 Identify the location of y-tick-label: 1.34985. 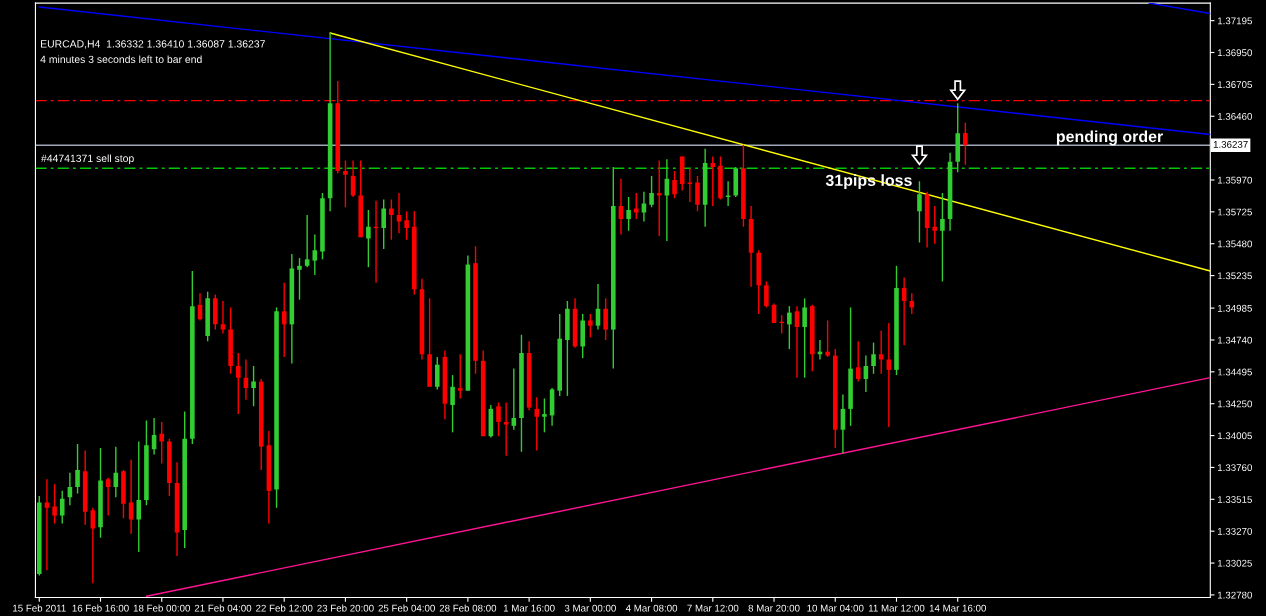
(1234, 308).